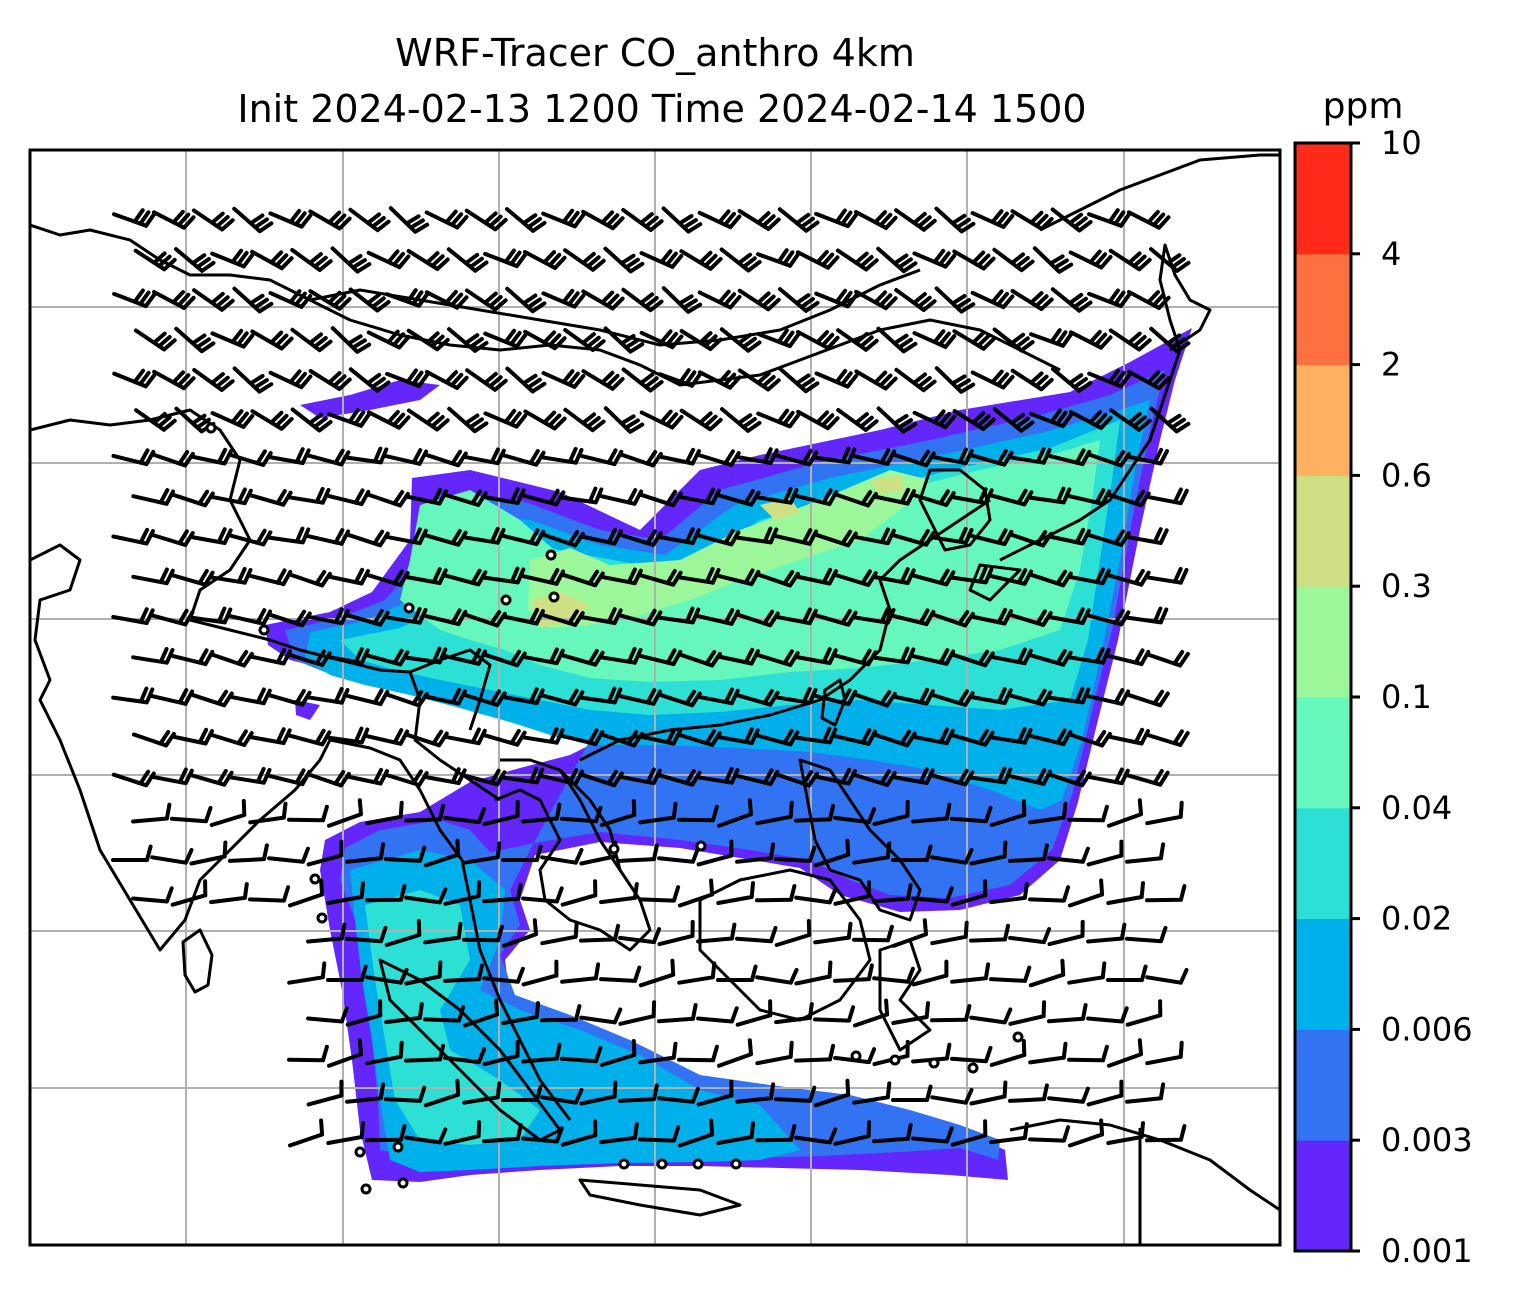  I want to click on colorbar-tick-label: 4, so click(1391, 254).